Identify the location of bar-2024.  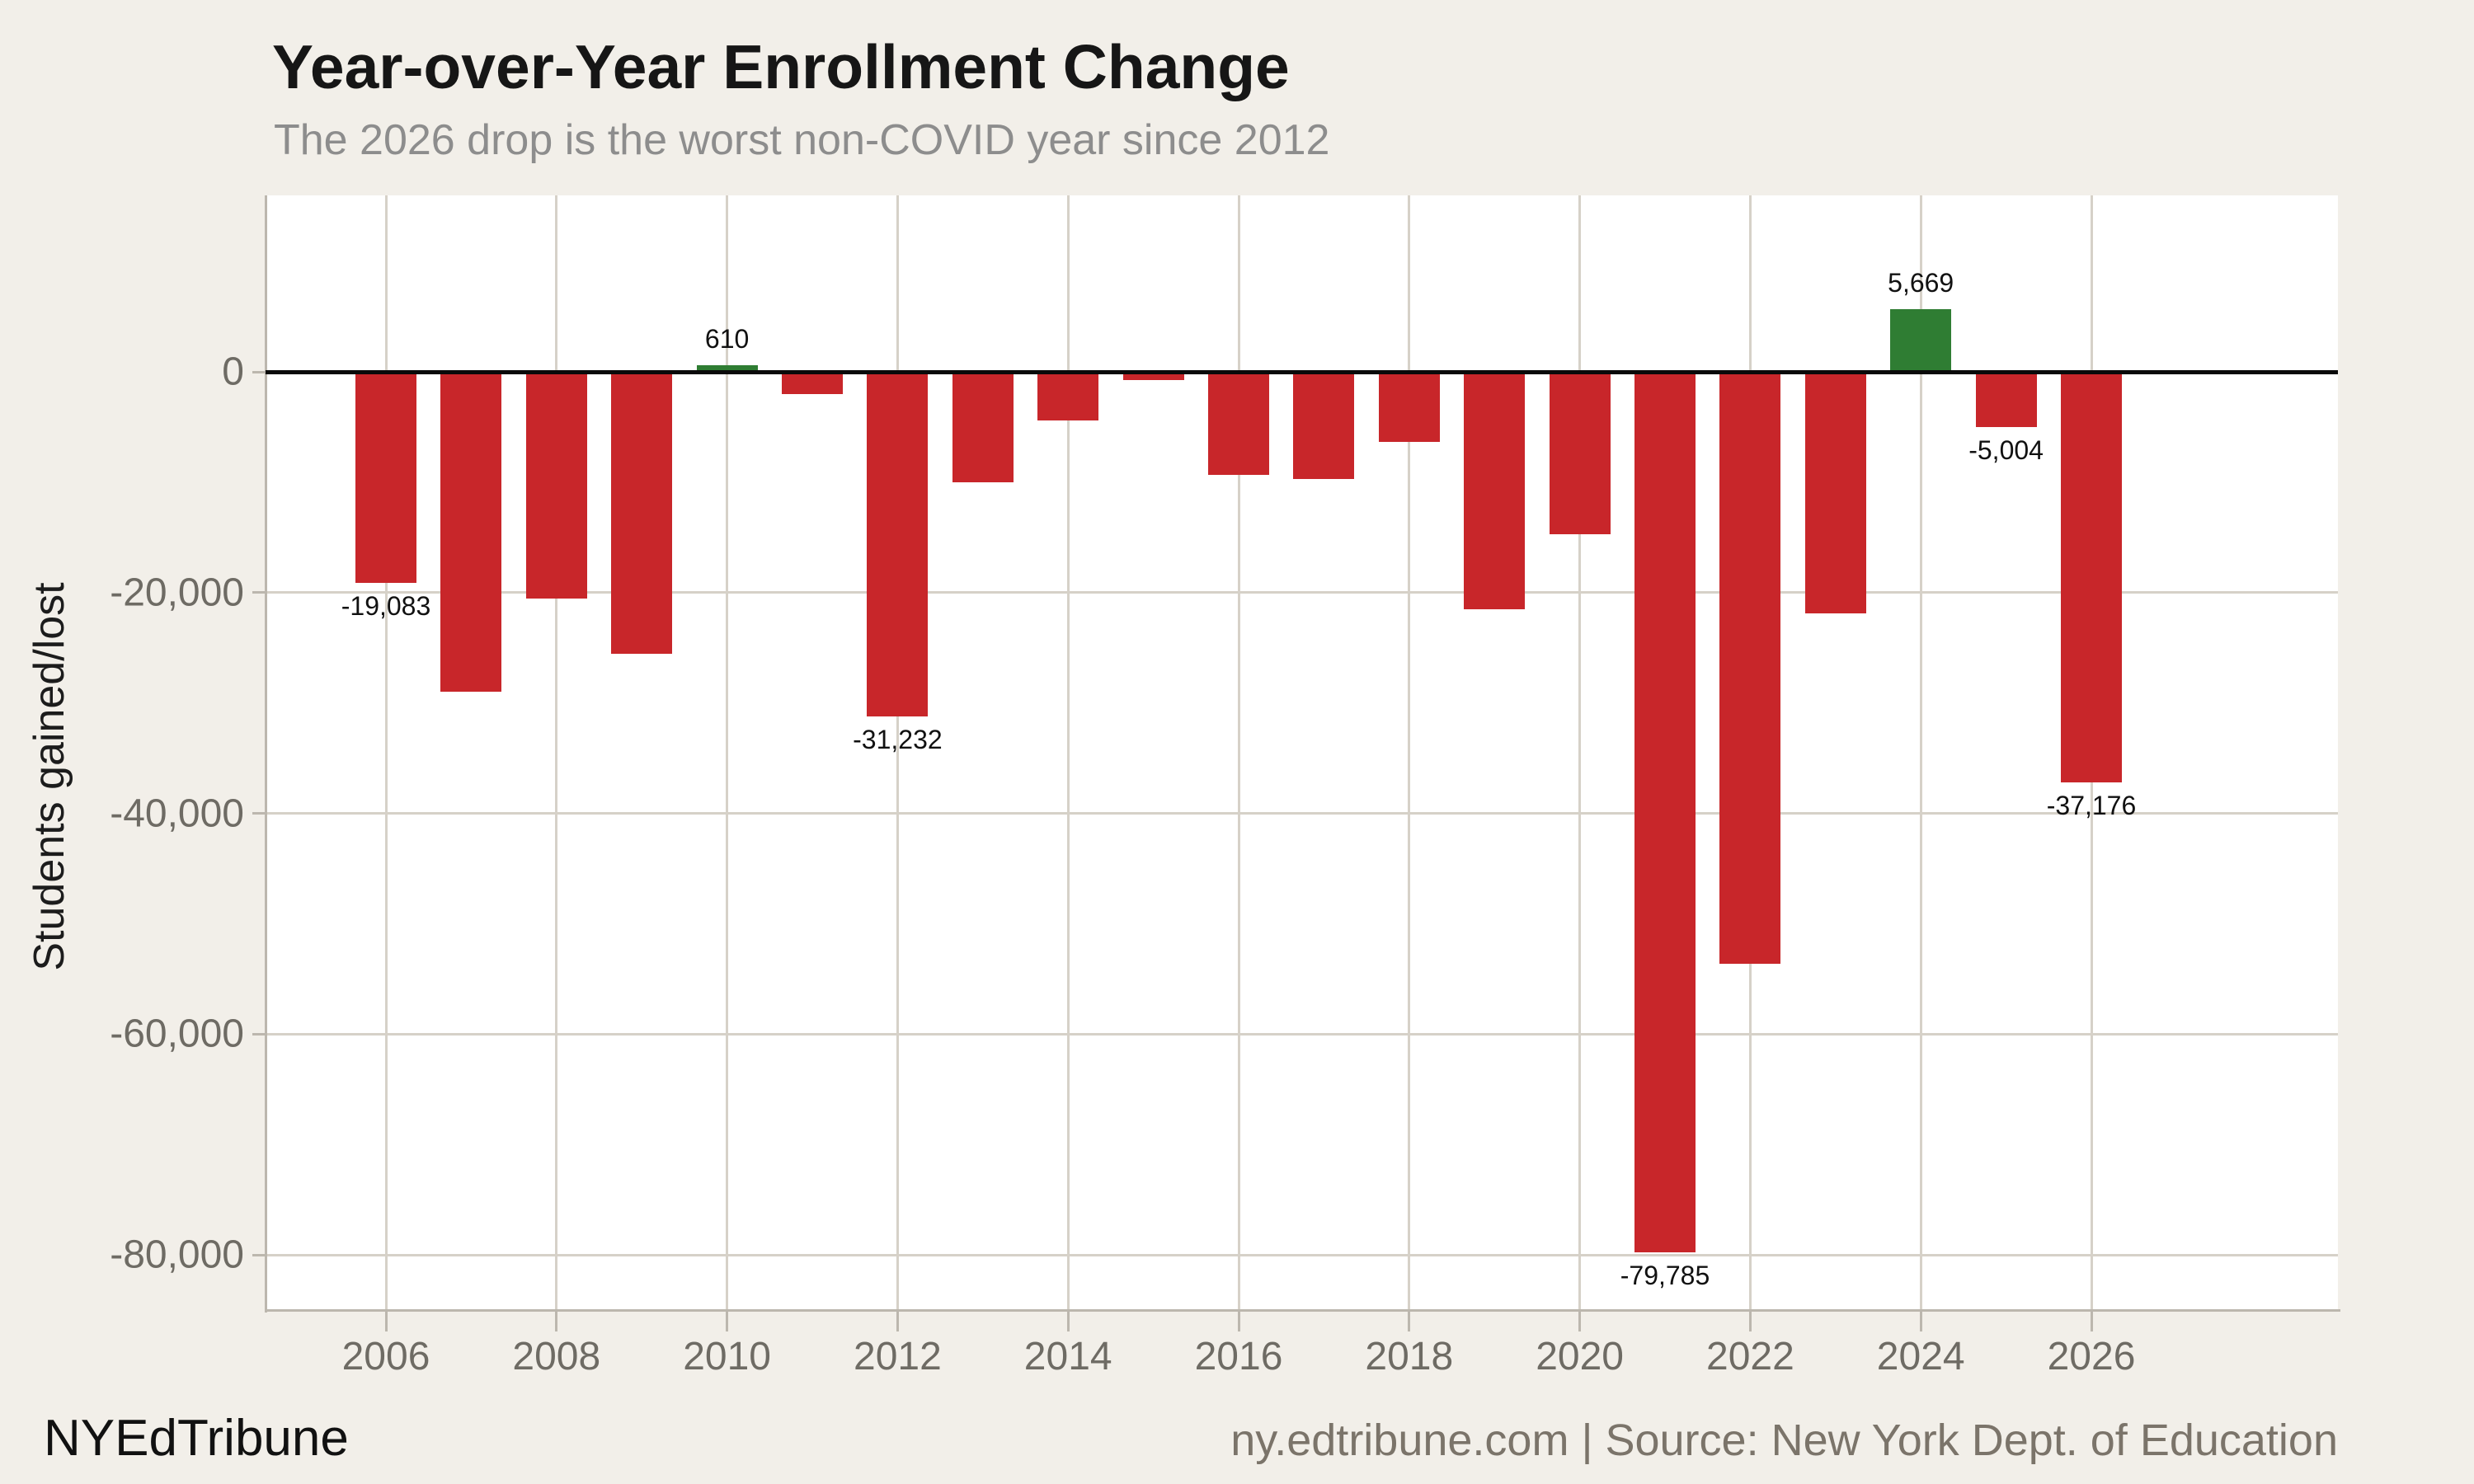
(1921, 341).